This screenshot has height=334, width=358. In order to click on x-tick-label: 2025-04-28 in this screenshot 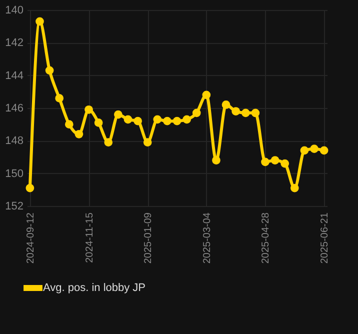, I will do `click(266, 238)`.